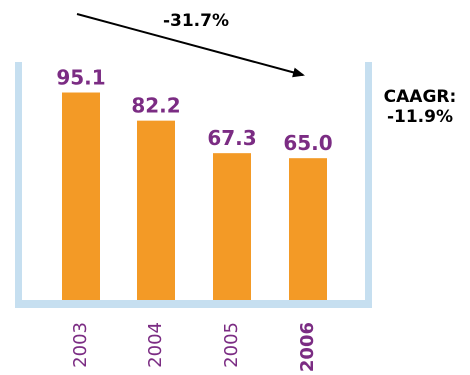 The height and width of the screenshot is (375, 470). Describe the element at coordinates (420, 97) in the screenshot. I see `caagr-label: CAAGR:` at that location.